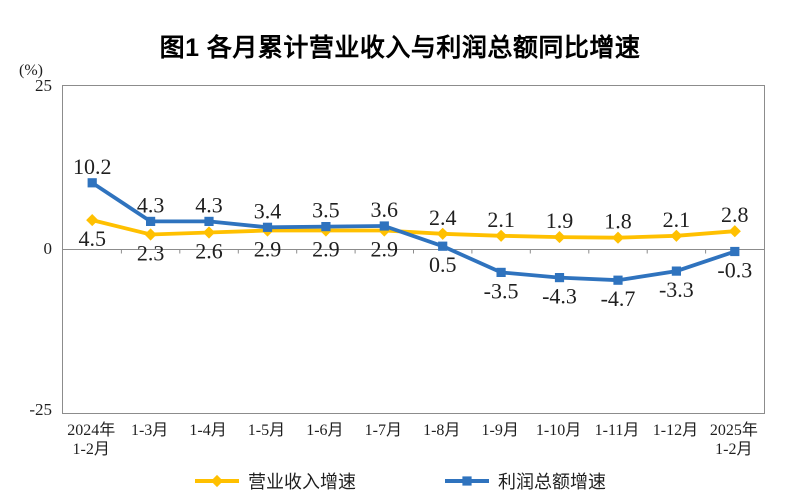  What do you see at coordinates (325, 430) in the screenshot?
I see `x-axis-label: 1-6月` at bounding box center [325, 430].